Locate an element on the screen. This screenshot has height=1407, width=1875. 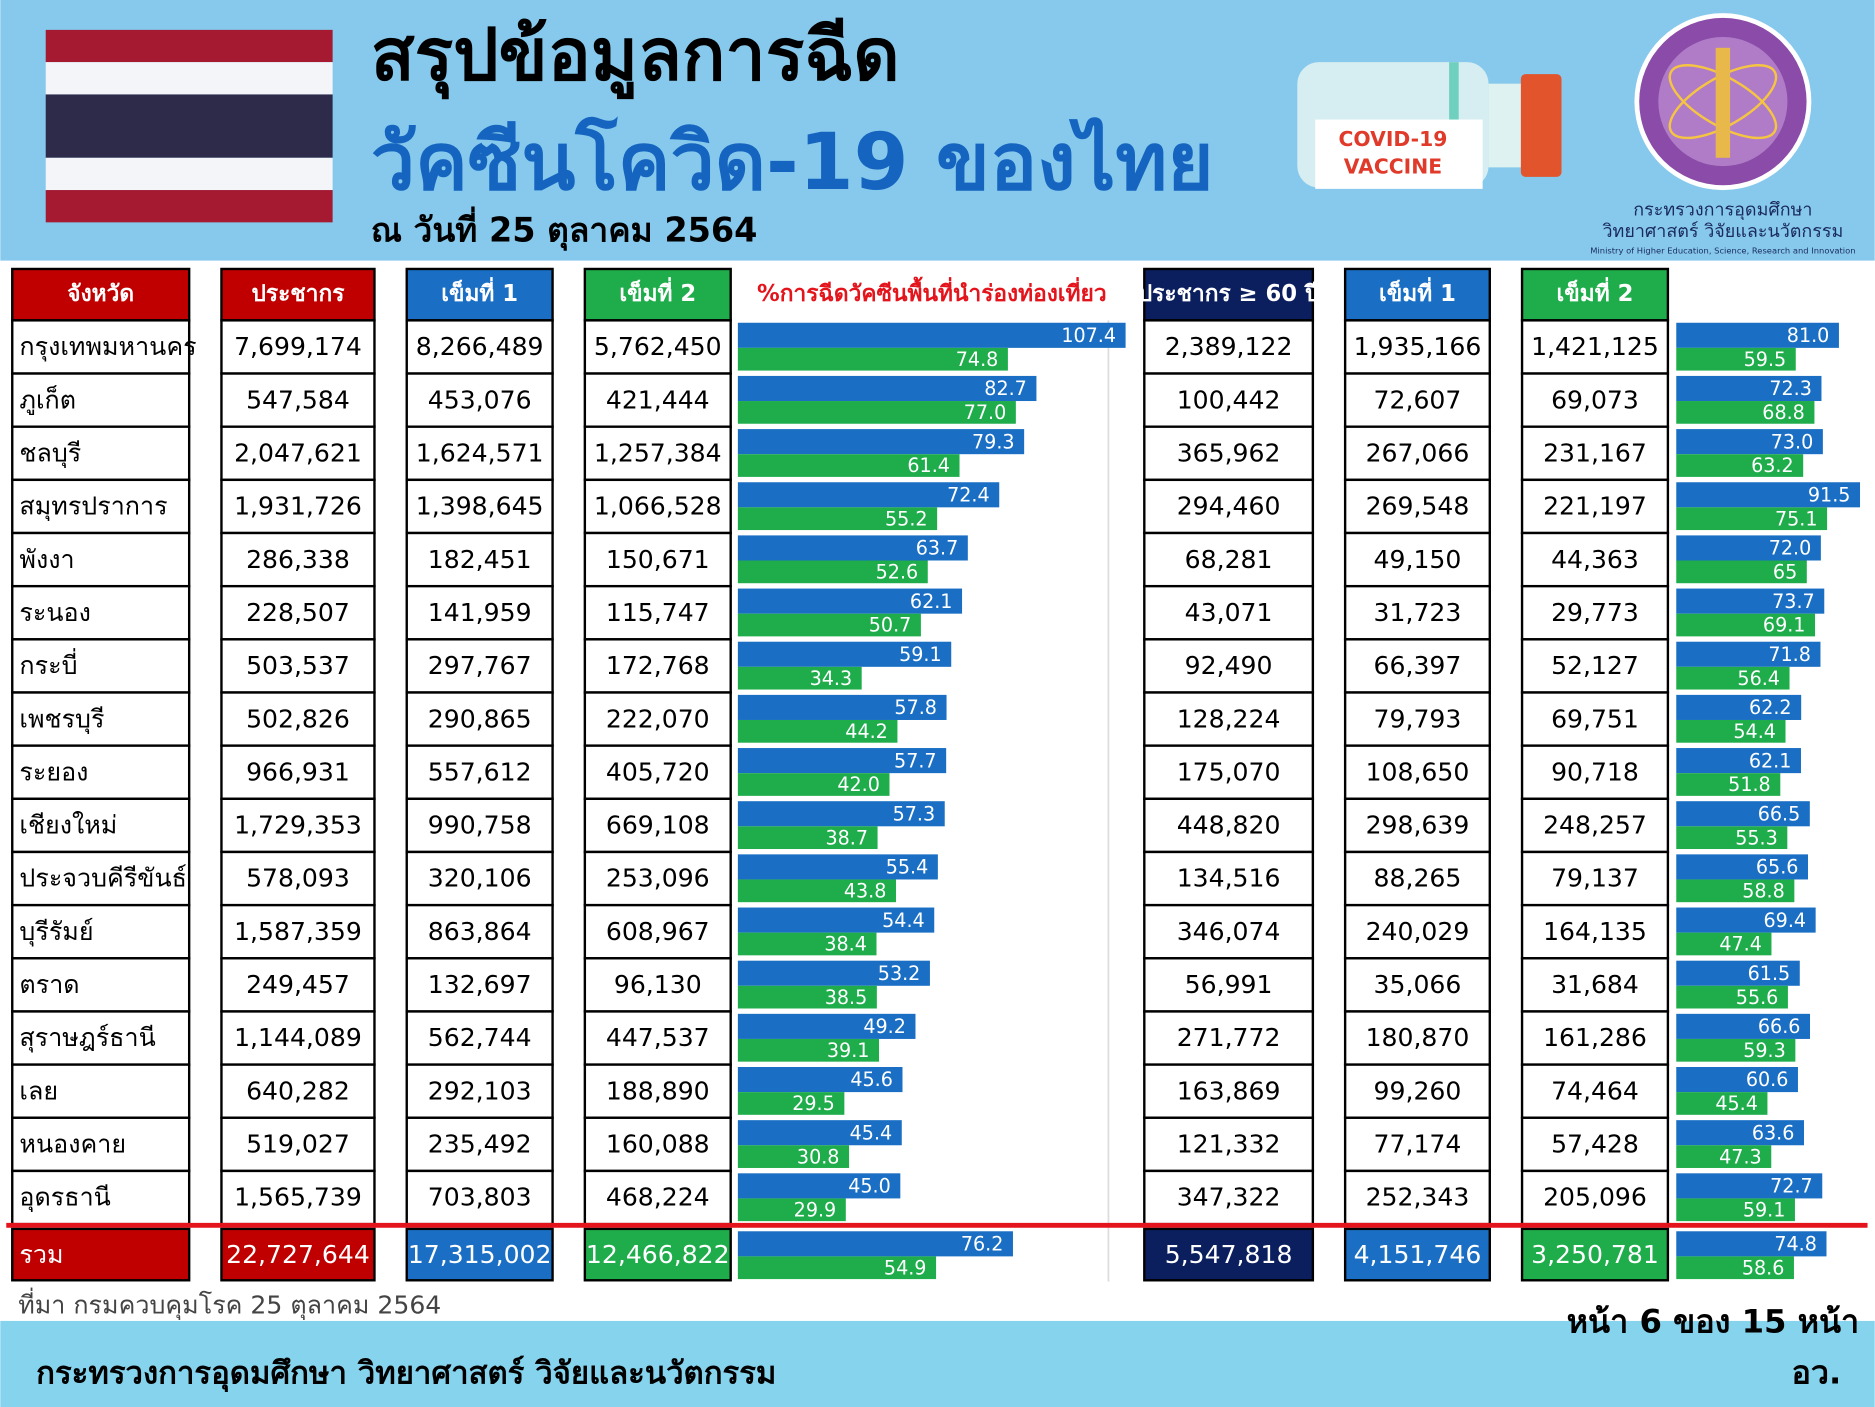
chart-header: %การฉีดวัคซีนพื้นที่นำร่องท่องเที่ยว is located at coordinates (932, 291).